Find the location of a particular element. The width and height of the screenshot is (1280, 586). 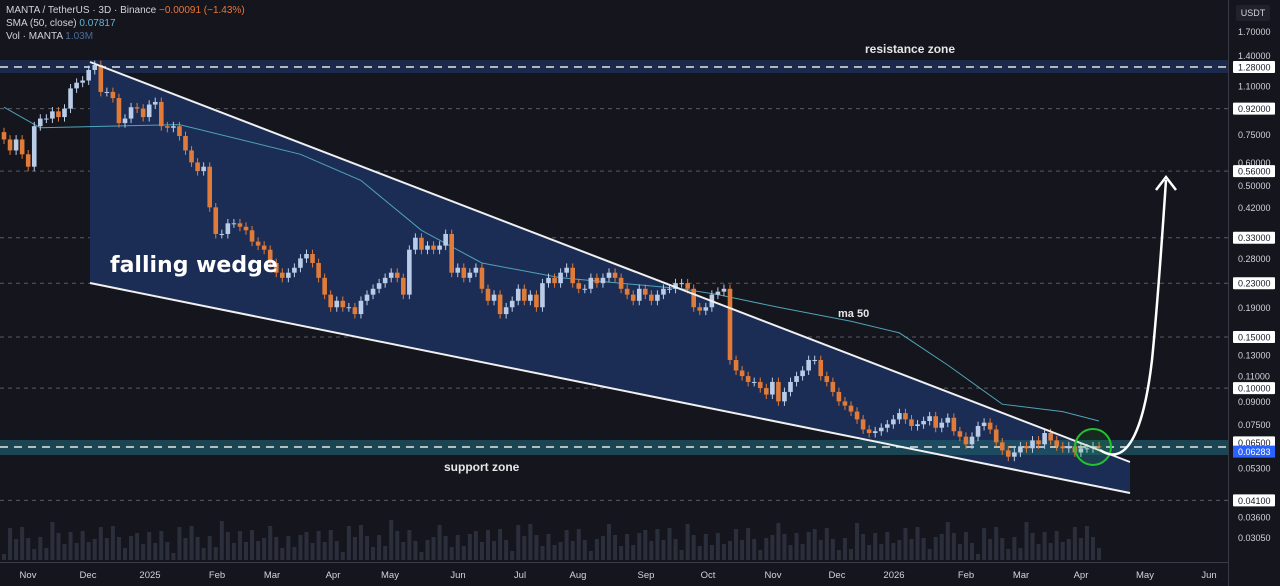

time-tick-label: Jun is located at coordinates (457, 575).